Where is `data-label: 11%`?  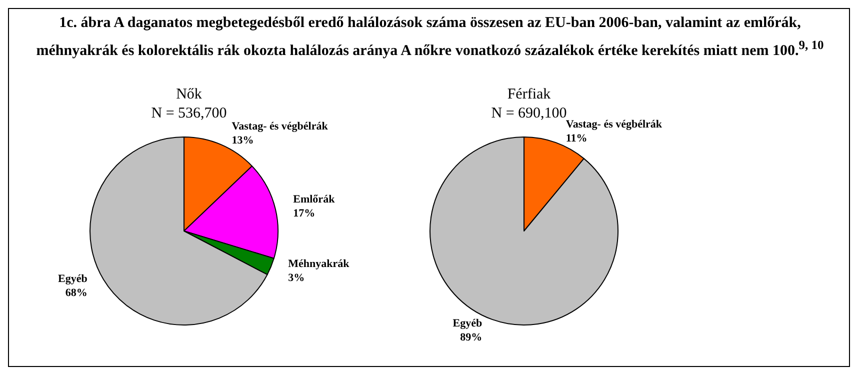 data-label: 11% is located at coordinates (577, 138).